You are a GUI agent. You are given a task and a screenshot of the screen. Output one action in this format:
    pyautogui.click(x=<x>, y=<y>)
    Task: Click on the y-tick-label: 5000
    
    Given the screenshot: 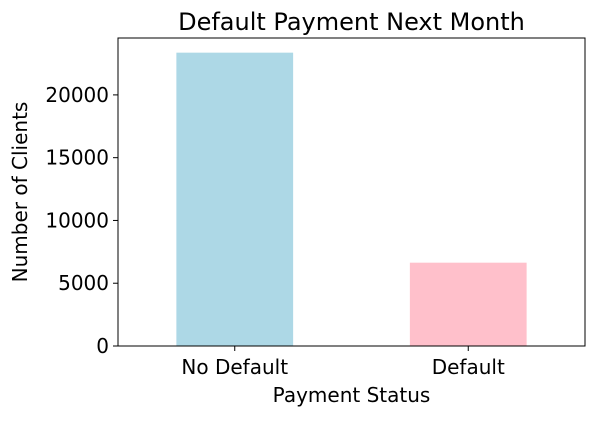 What is the action you would take?
    pyautogui.click(x=83, y=283)
    